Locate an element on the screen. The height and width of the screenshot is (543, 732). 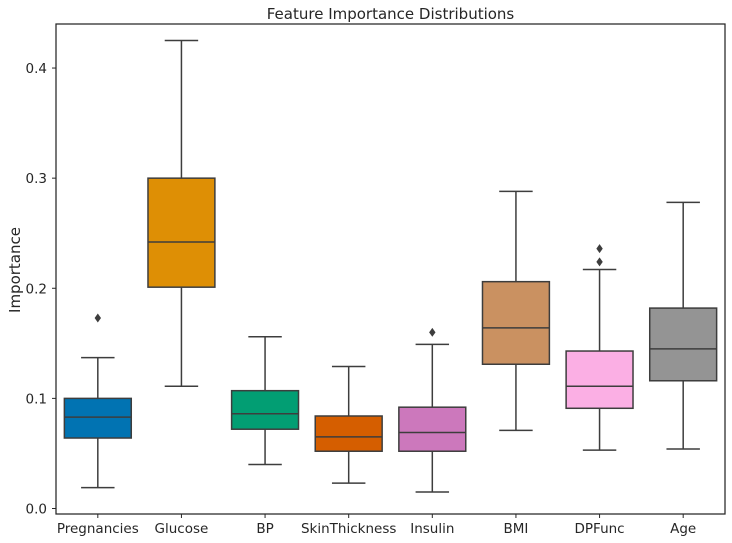
box-skinthickness is located at coordinates (348, 424).